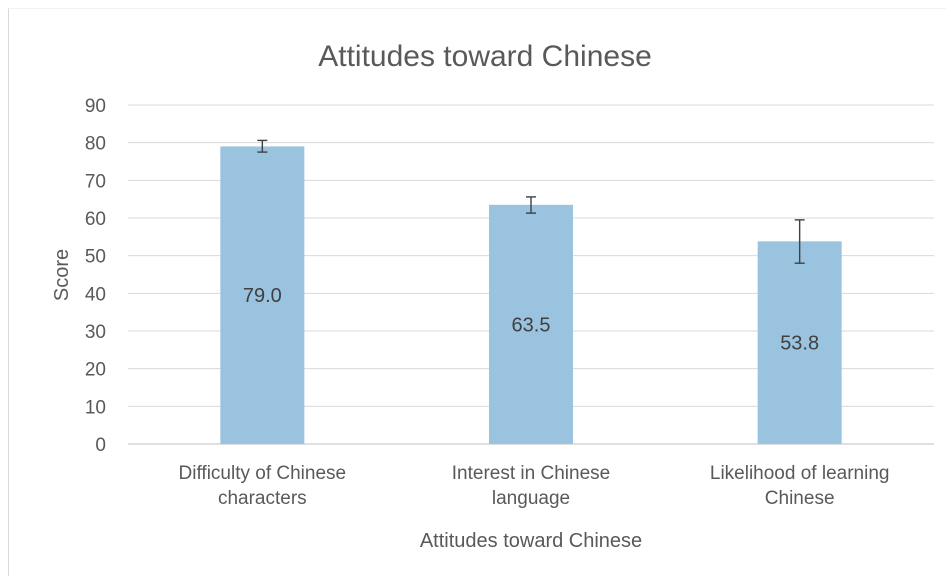  What do you see at coordinates (95, 407) in the screenshot?
I see `y-tick-label: 10` at bounding box center [95, 407].